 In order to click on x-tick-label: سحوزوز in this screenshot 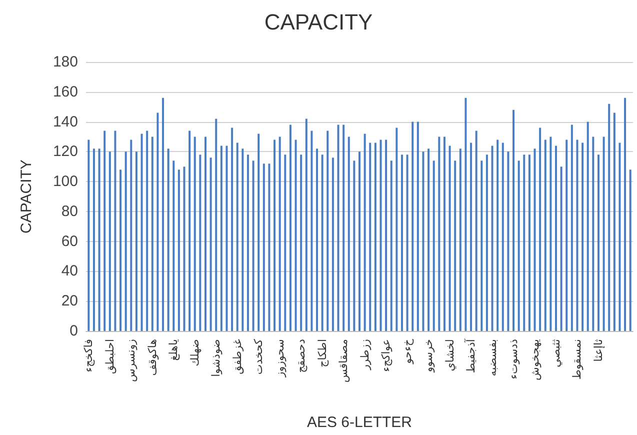, I will do `click(279, 358)`.